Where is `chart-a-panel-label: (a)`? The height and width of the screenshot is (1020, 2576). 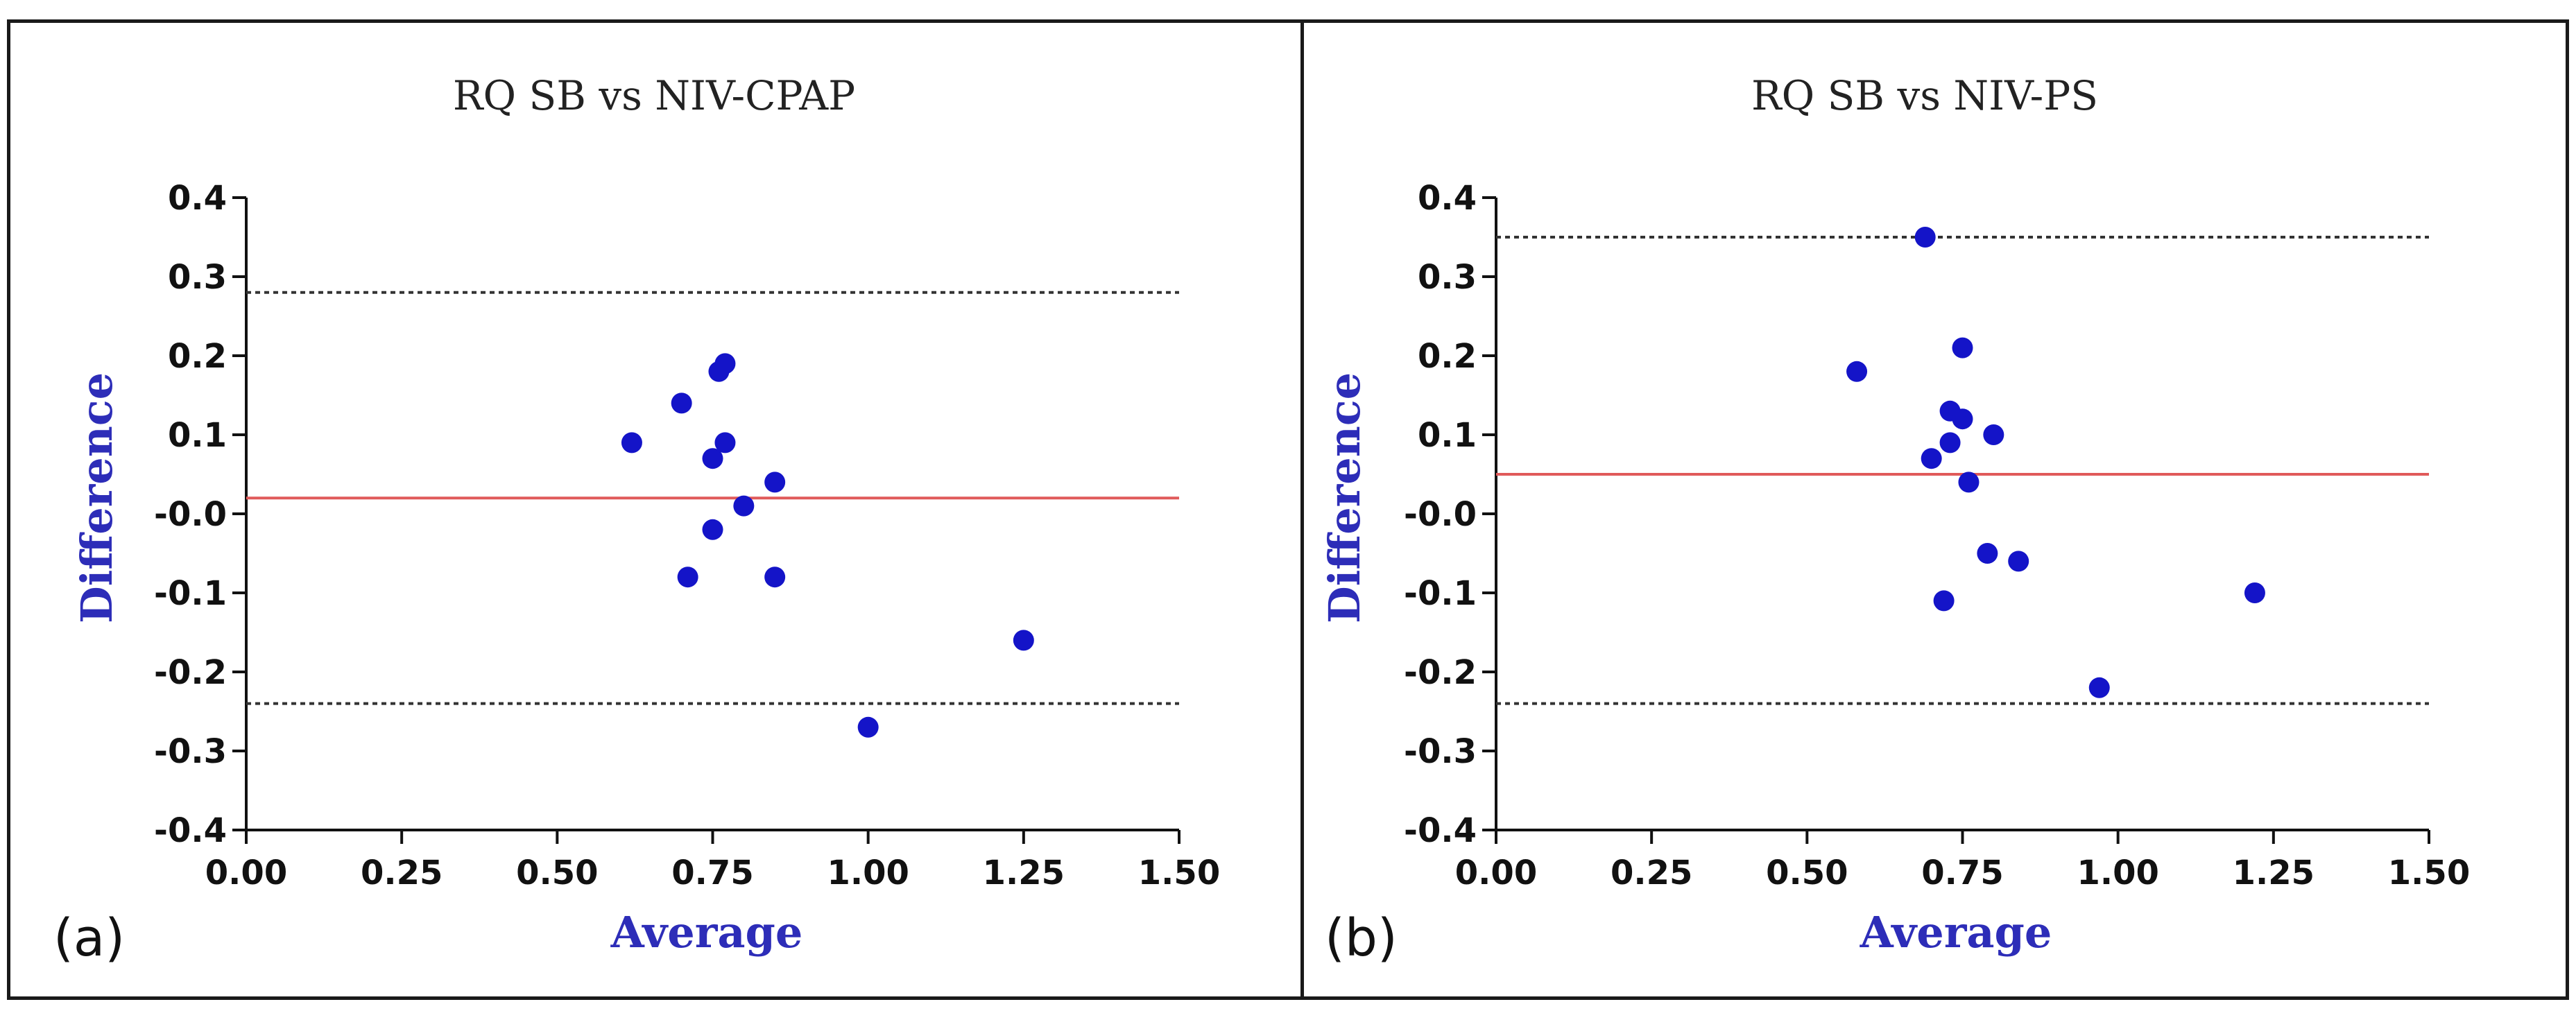
chart-a-panel-label: (a) is located at coordinates (89, 938).